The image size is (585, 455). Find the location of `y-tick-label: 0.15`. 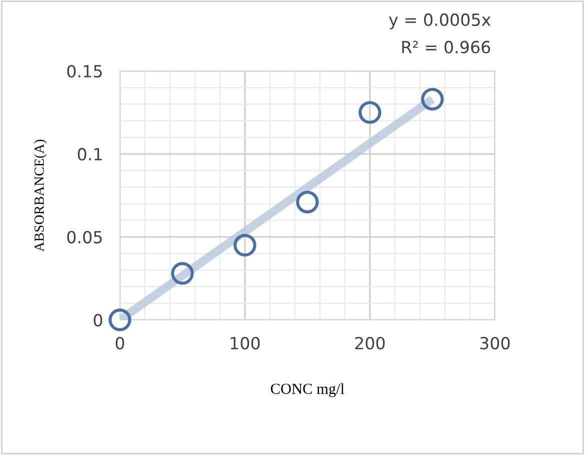

y-tick-label: 0.15 is located at coordinates (84, 71).